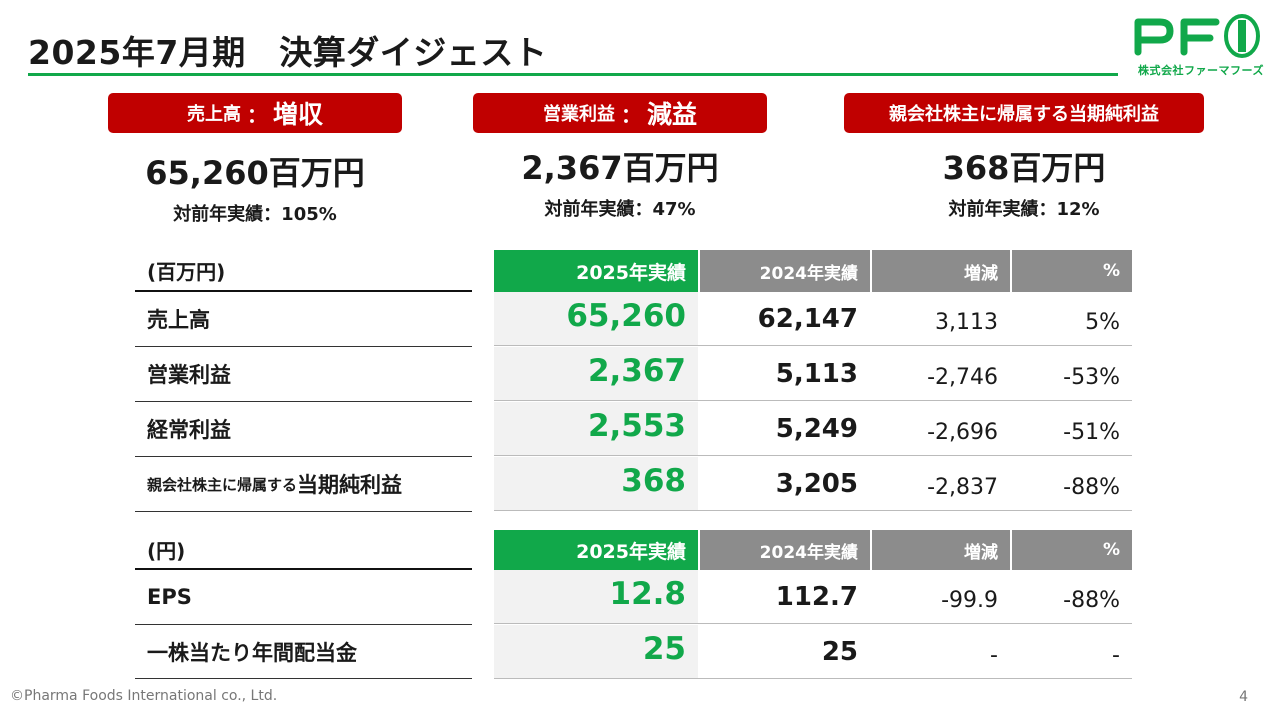 The image size is (1280, 720). Describe the element at coordinates (1197, 36) in the screenshot. I see `pfi-logo-icon` at that location.